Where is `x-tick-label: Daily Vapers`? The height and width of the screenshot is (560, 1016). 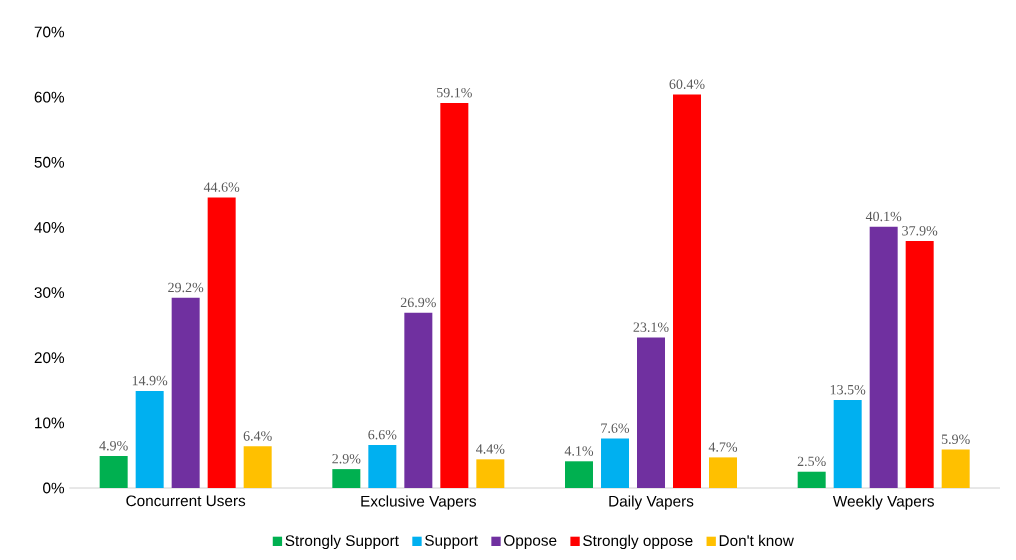 x-tick-label: Daily Vapers is located at coordinates (651, 502).